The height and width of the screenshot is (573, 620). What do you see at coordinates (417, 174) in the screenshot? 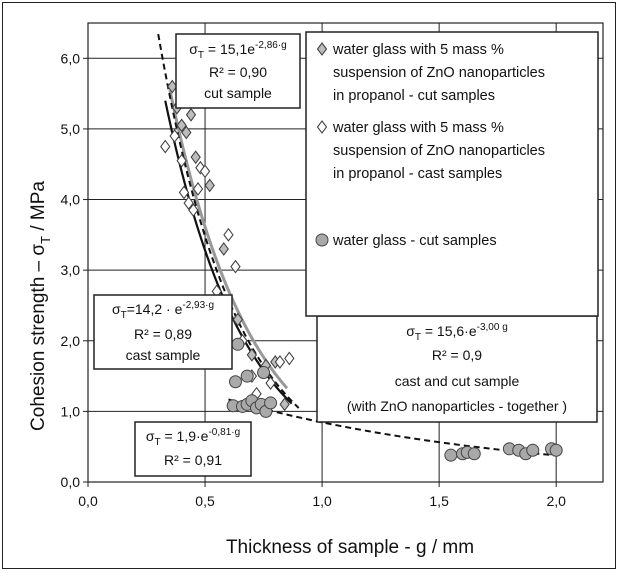
I see `legend-label-2: in propanol - cast samples` at bounding box center [417, 174].